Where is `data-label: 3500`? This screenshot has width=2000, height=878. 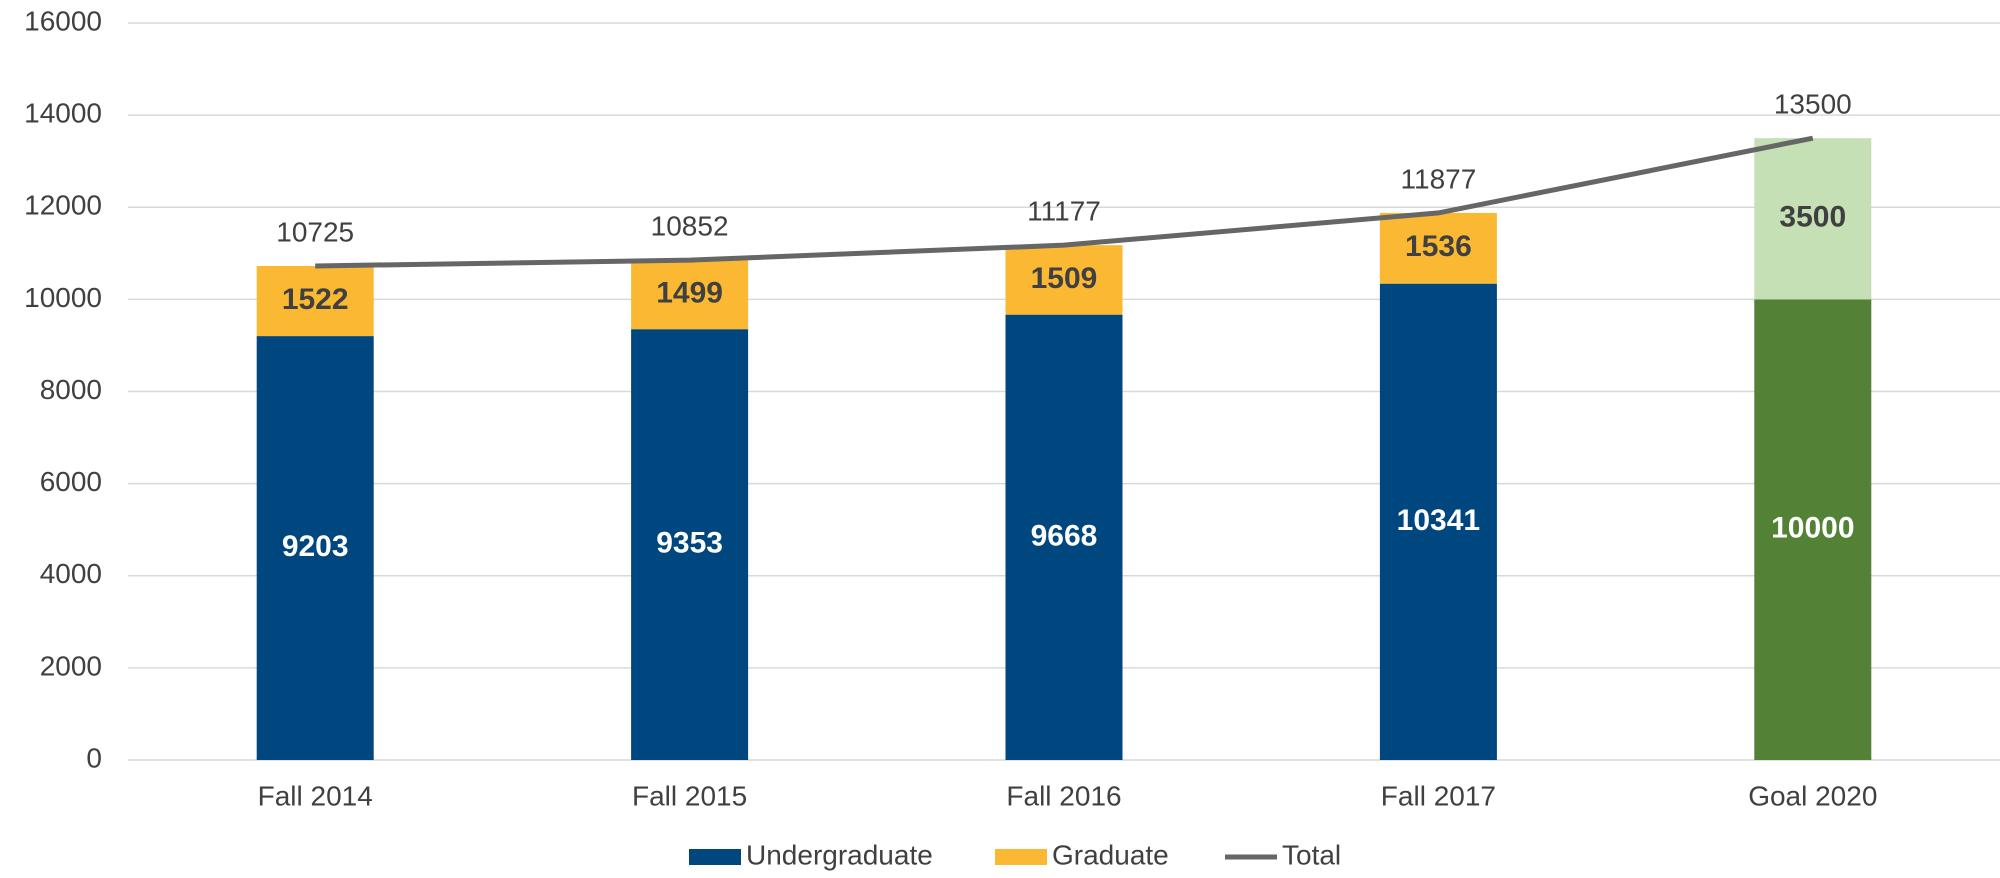
data-label: 3500 is located at coordinates (1812, 217).